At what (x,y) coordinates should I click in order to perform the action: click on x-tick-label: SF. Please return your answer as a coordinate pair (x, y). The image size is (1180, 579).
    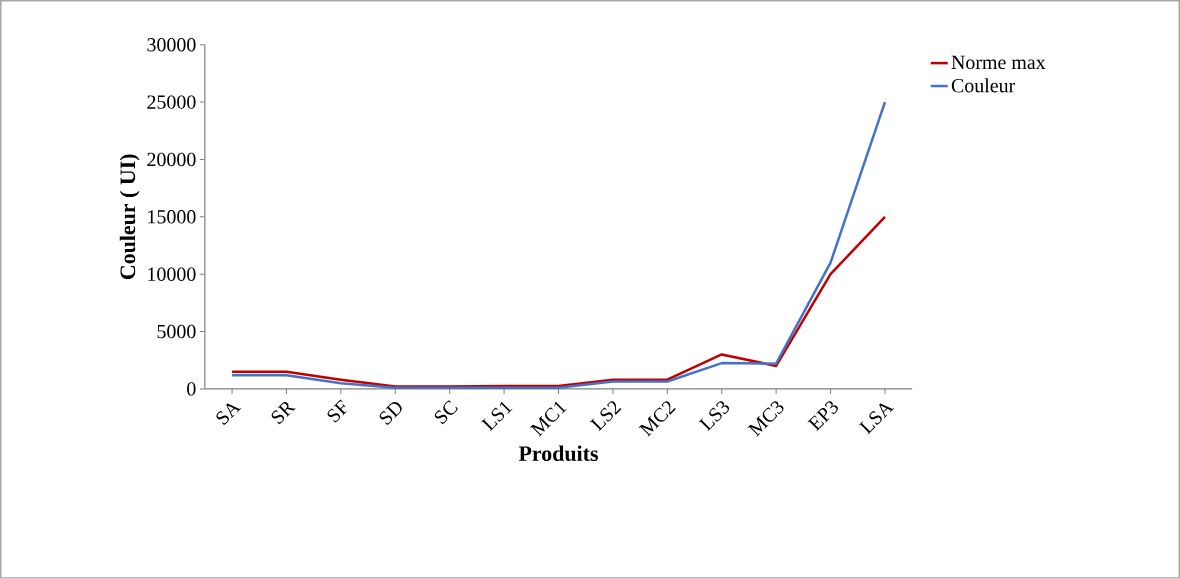
    Looking at the image, I should click on (337, 411).